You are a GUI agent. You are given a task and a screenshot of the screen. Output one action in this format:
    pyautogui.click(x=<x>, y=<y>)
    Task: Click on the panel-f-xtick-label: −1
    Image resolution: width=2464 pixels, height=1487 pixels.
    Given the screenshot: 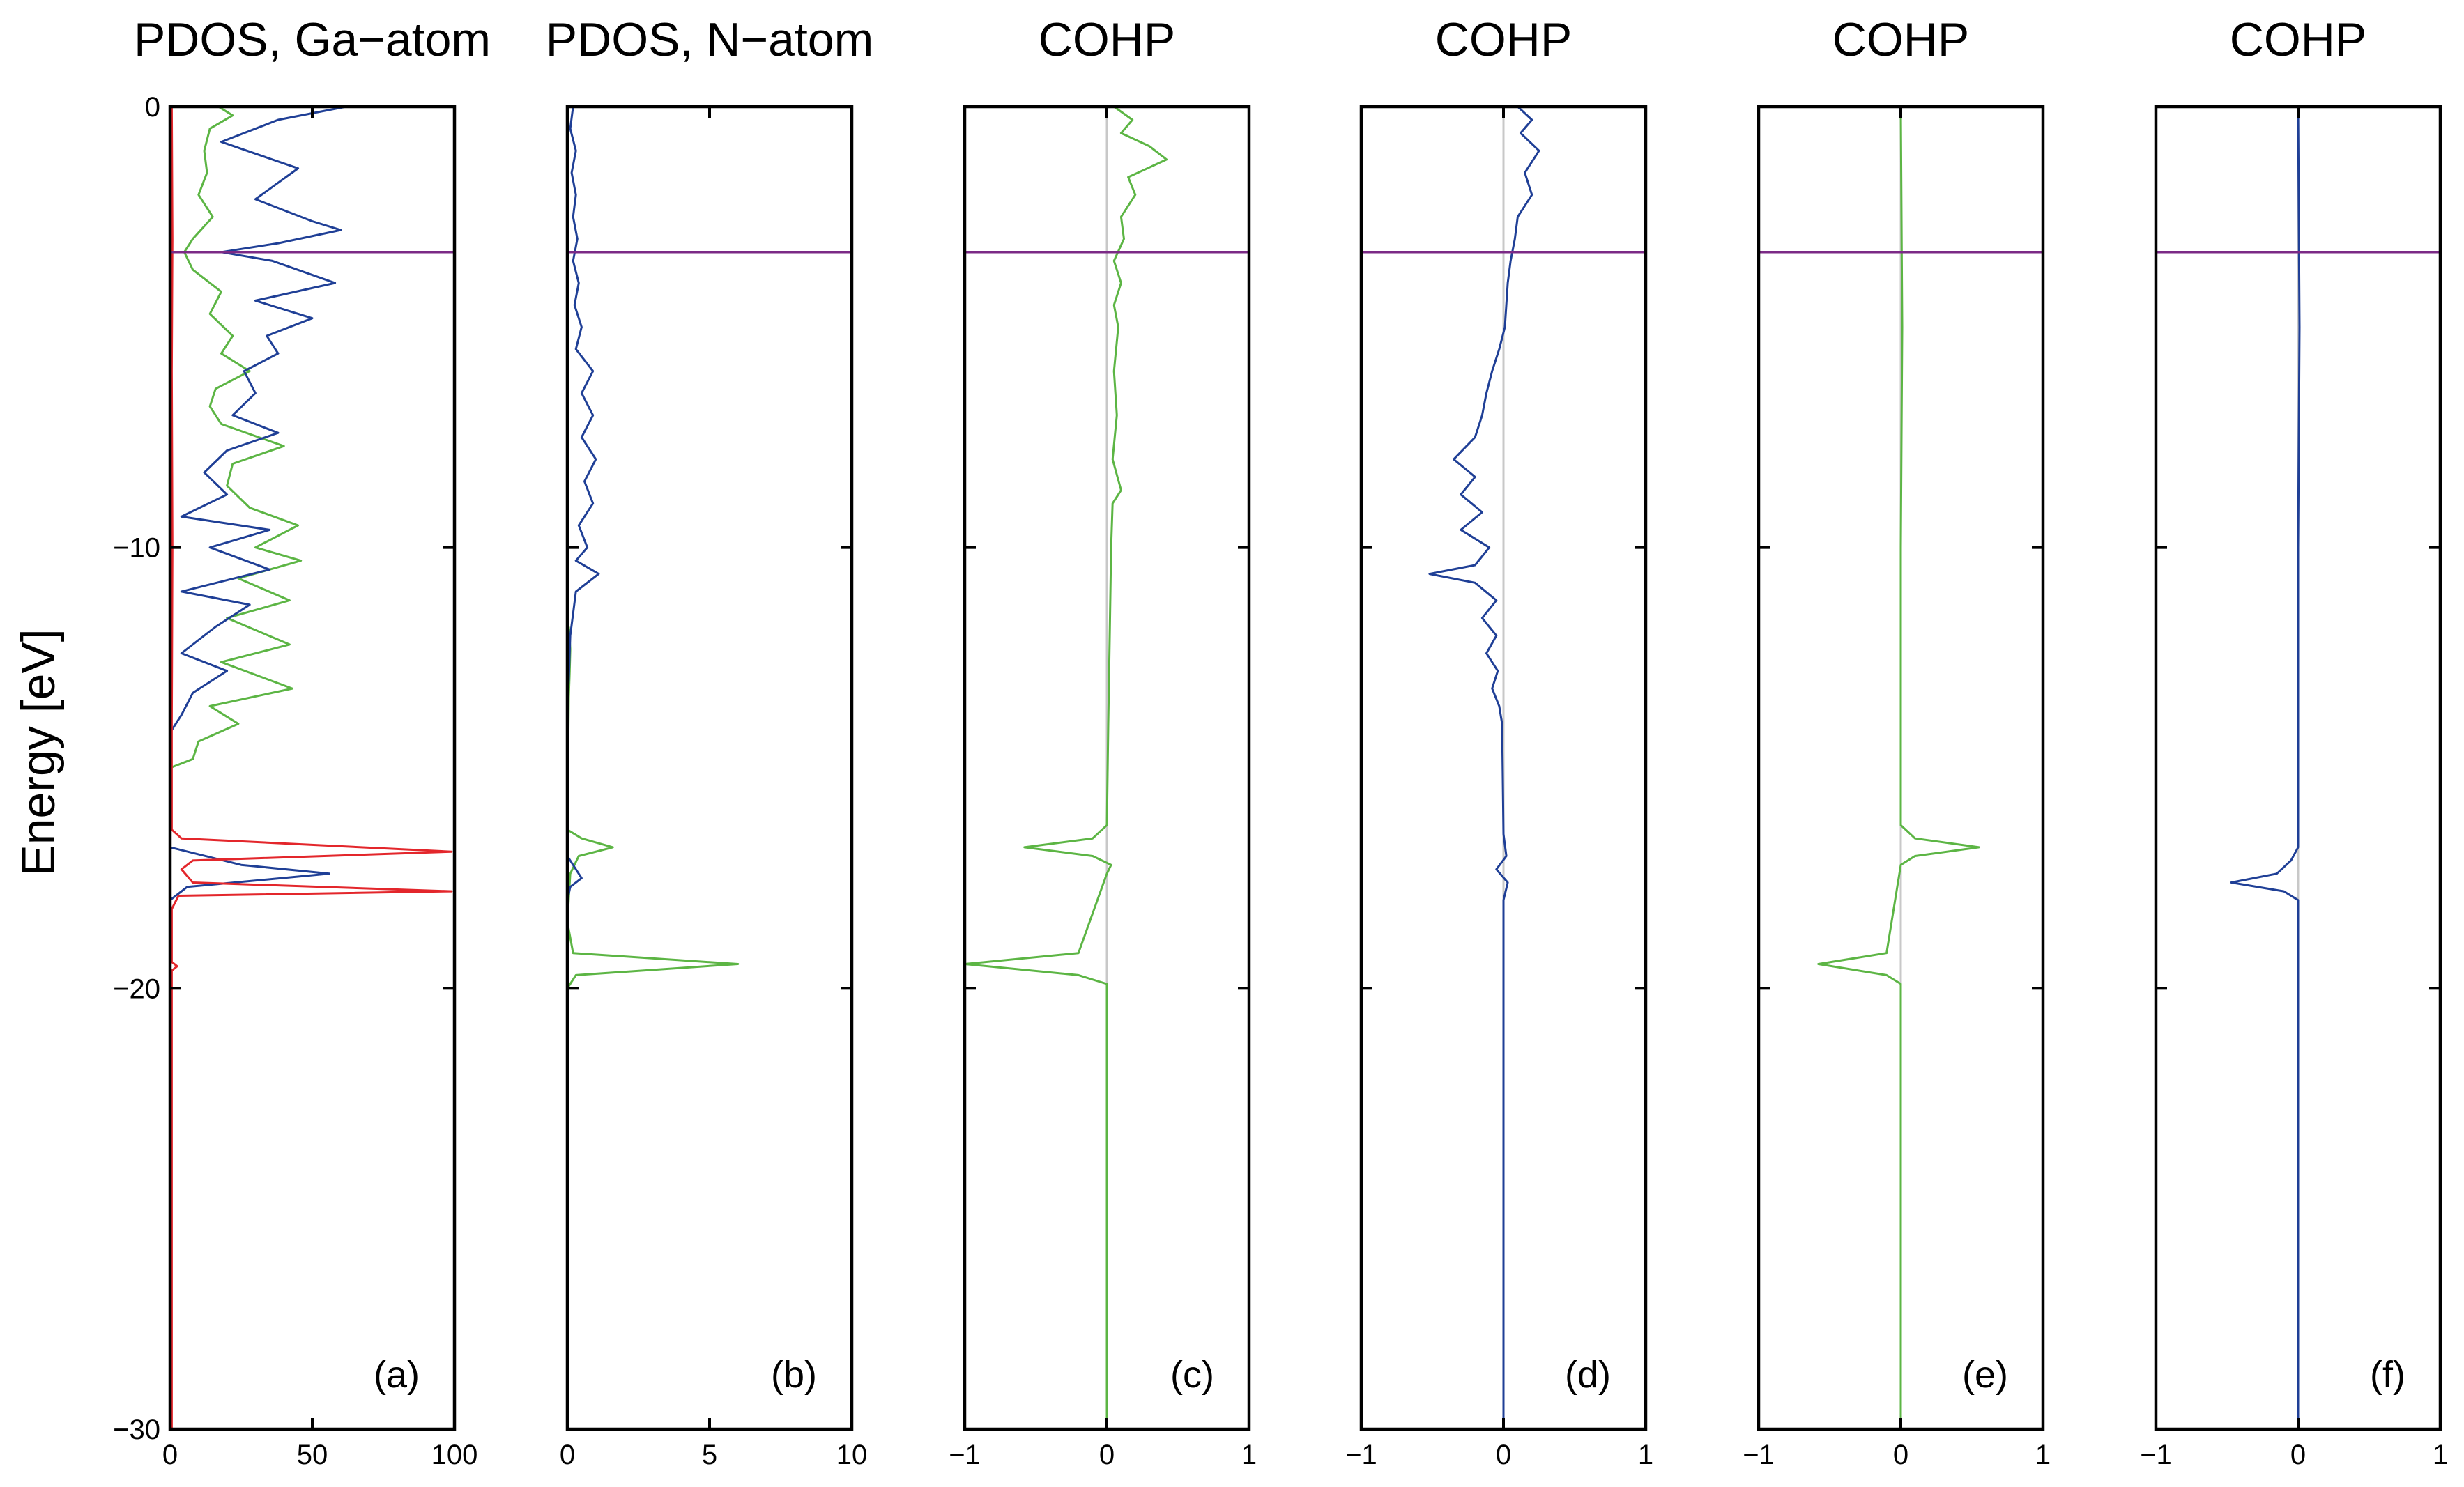 What is the action you would take?
    pyautogui.click(x=2156, y=1455)
    